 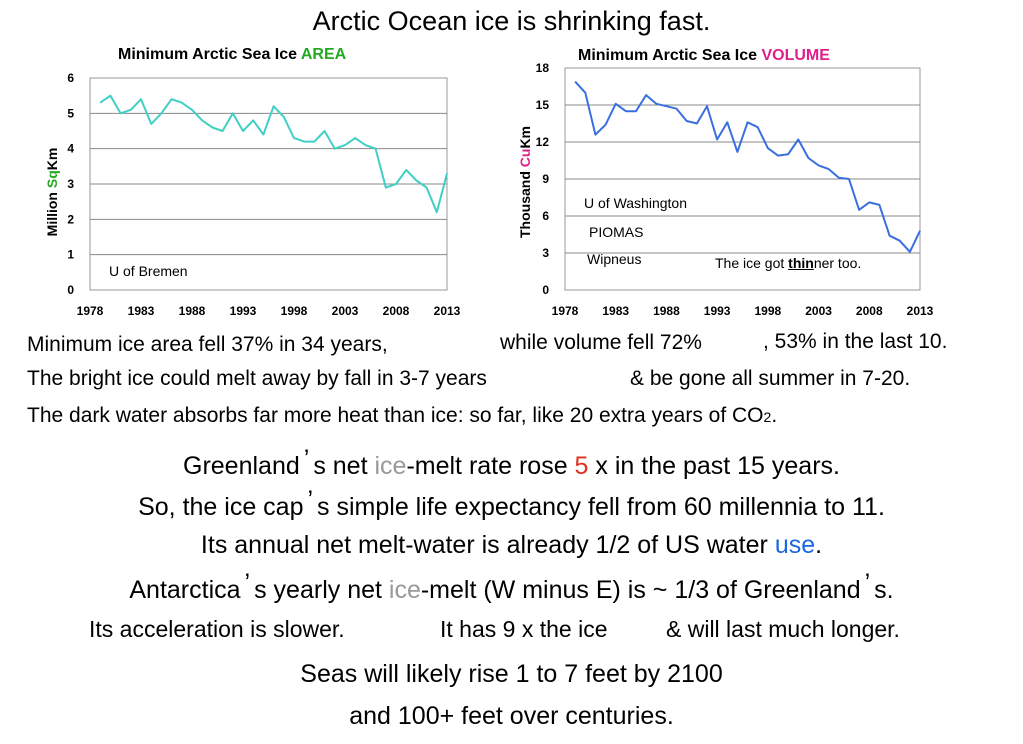 What do you see at coordinates (819, 545) in the screenshot?
I see `melt-water-period: .` at bounding box center [819, 545].